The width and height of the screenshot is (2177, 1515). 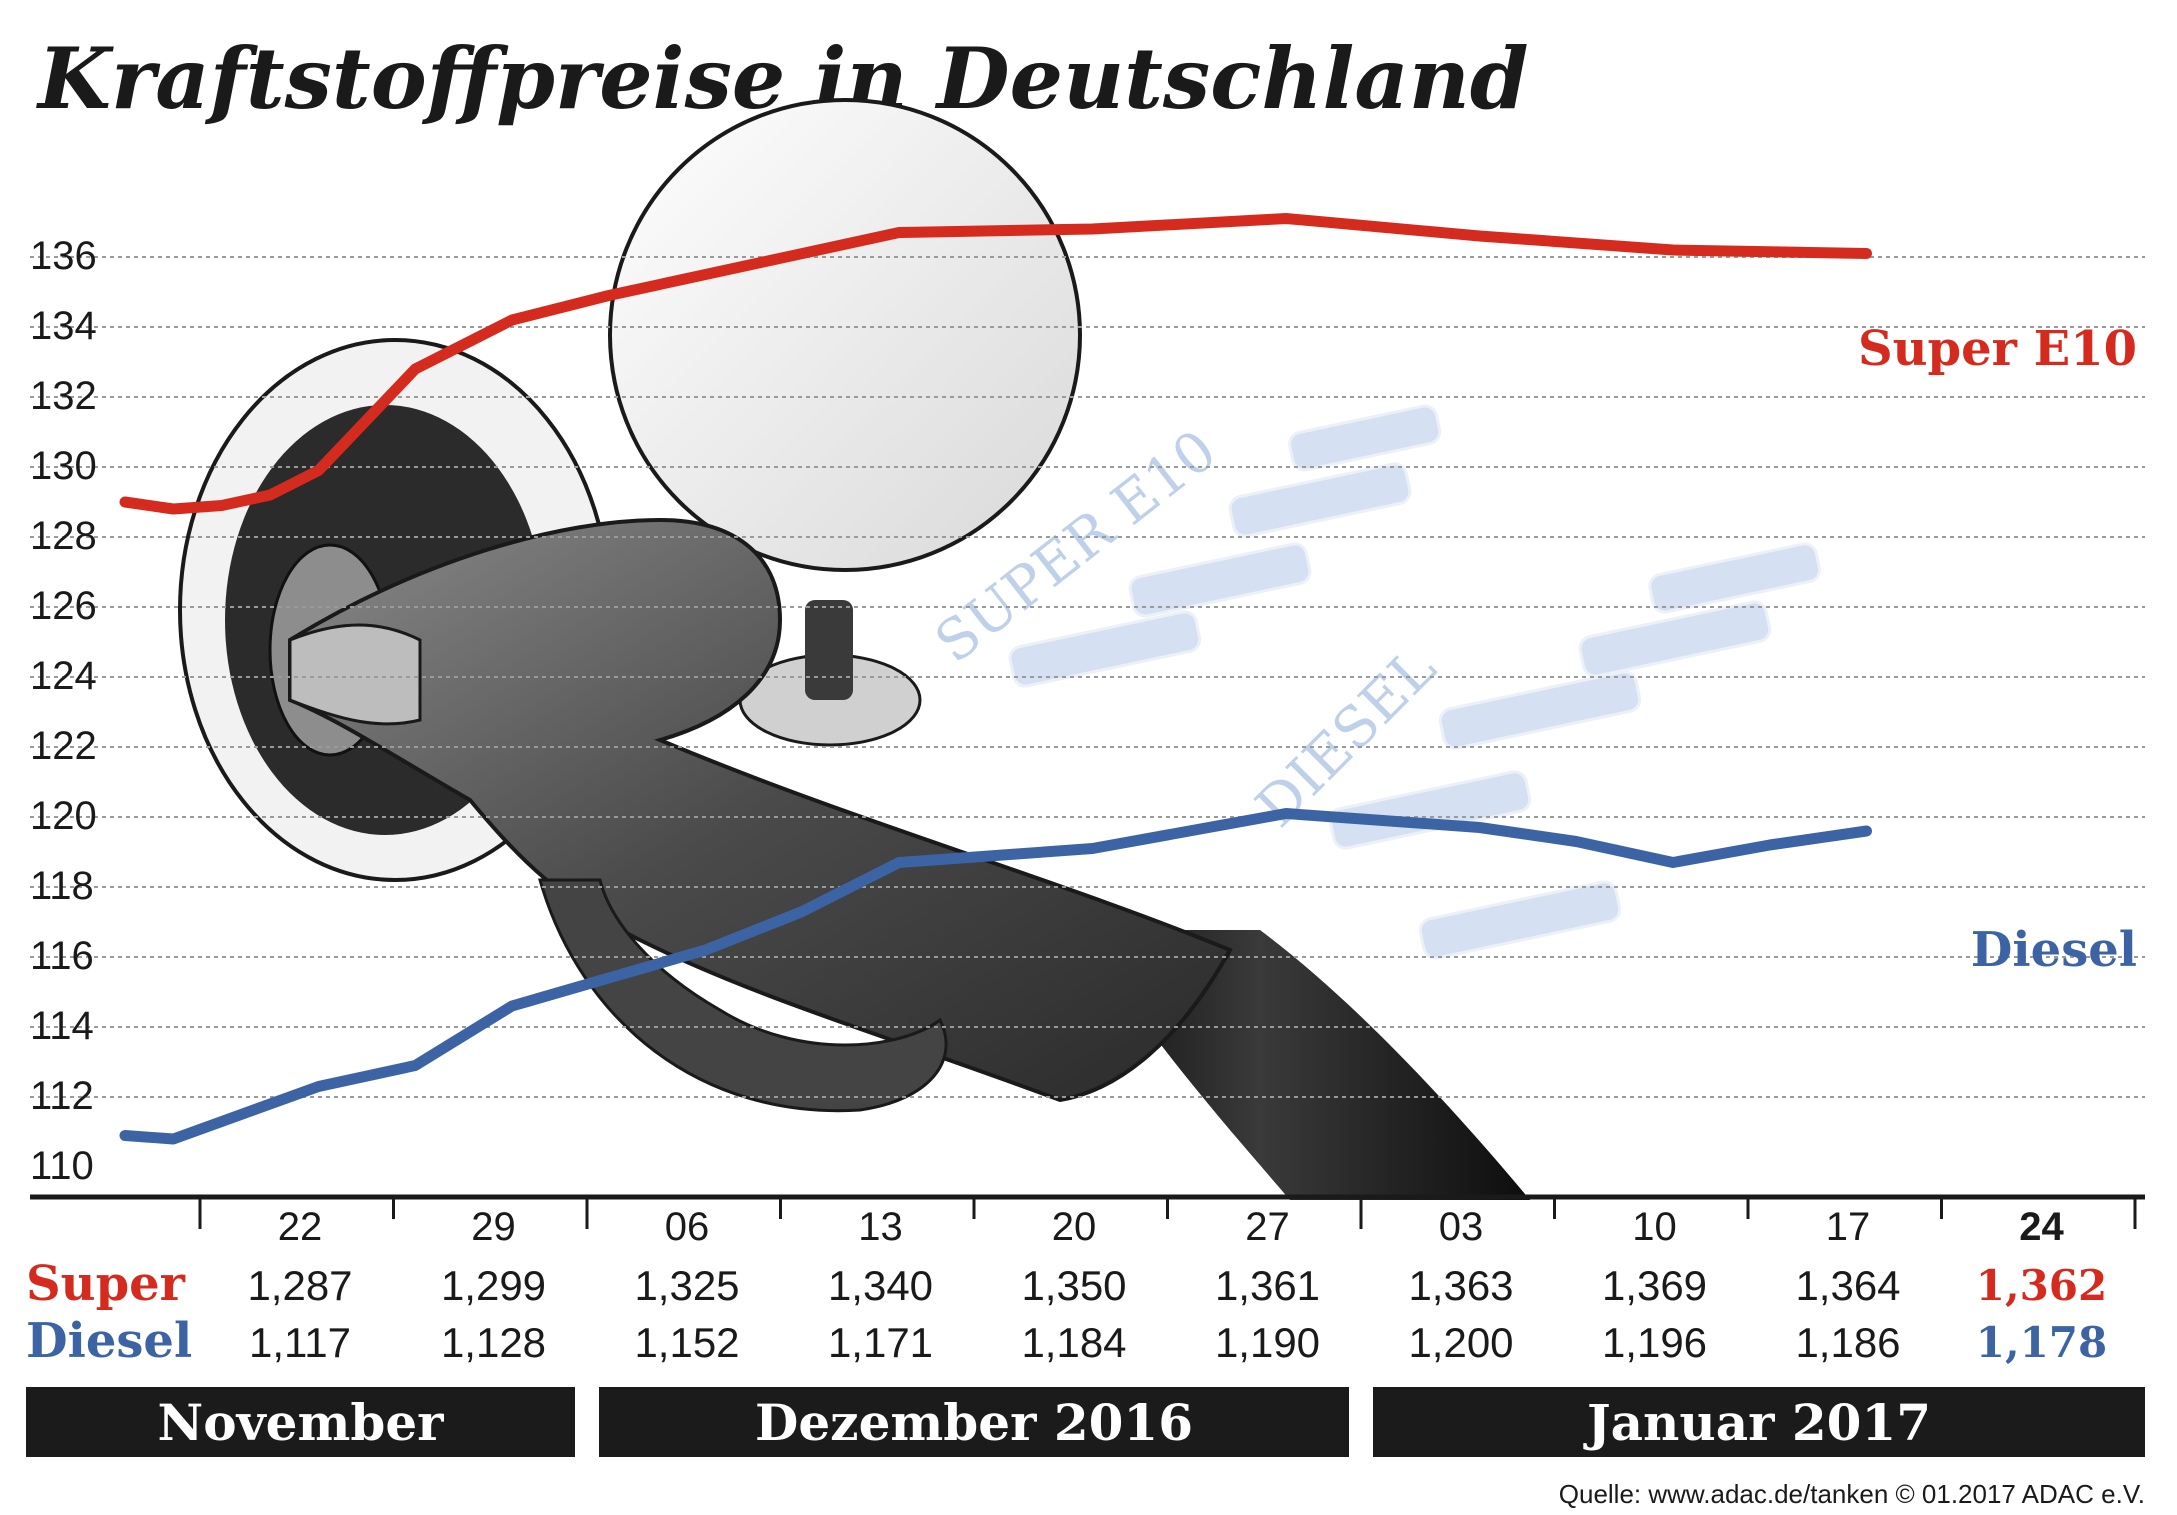 I want to click on month-bands: November Dezember 2016 Januar 2017, so click(x=1085, y=1422).